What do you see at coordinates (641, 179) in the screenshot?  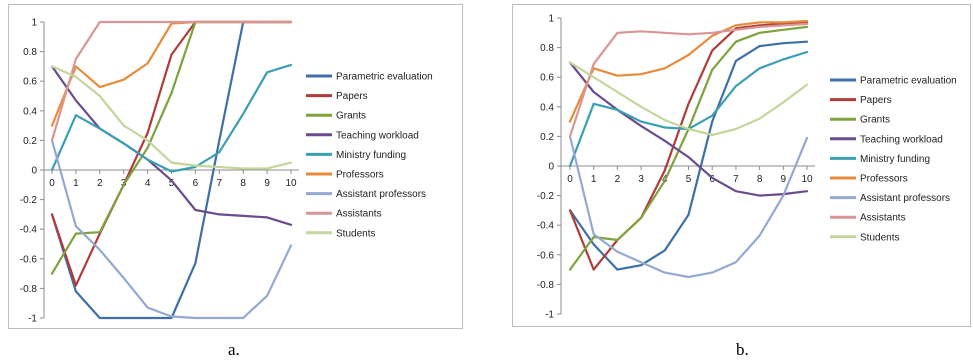 I see `x-tick-label: 3` at bounding box center [641, 179].